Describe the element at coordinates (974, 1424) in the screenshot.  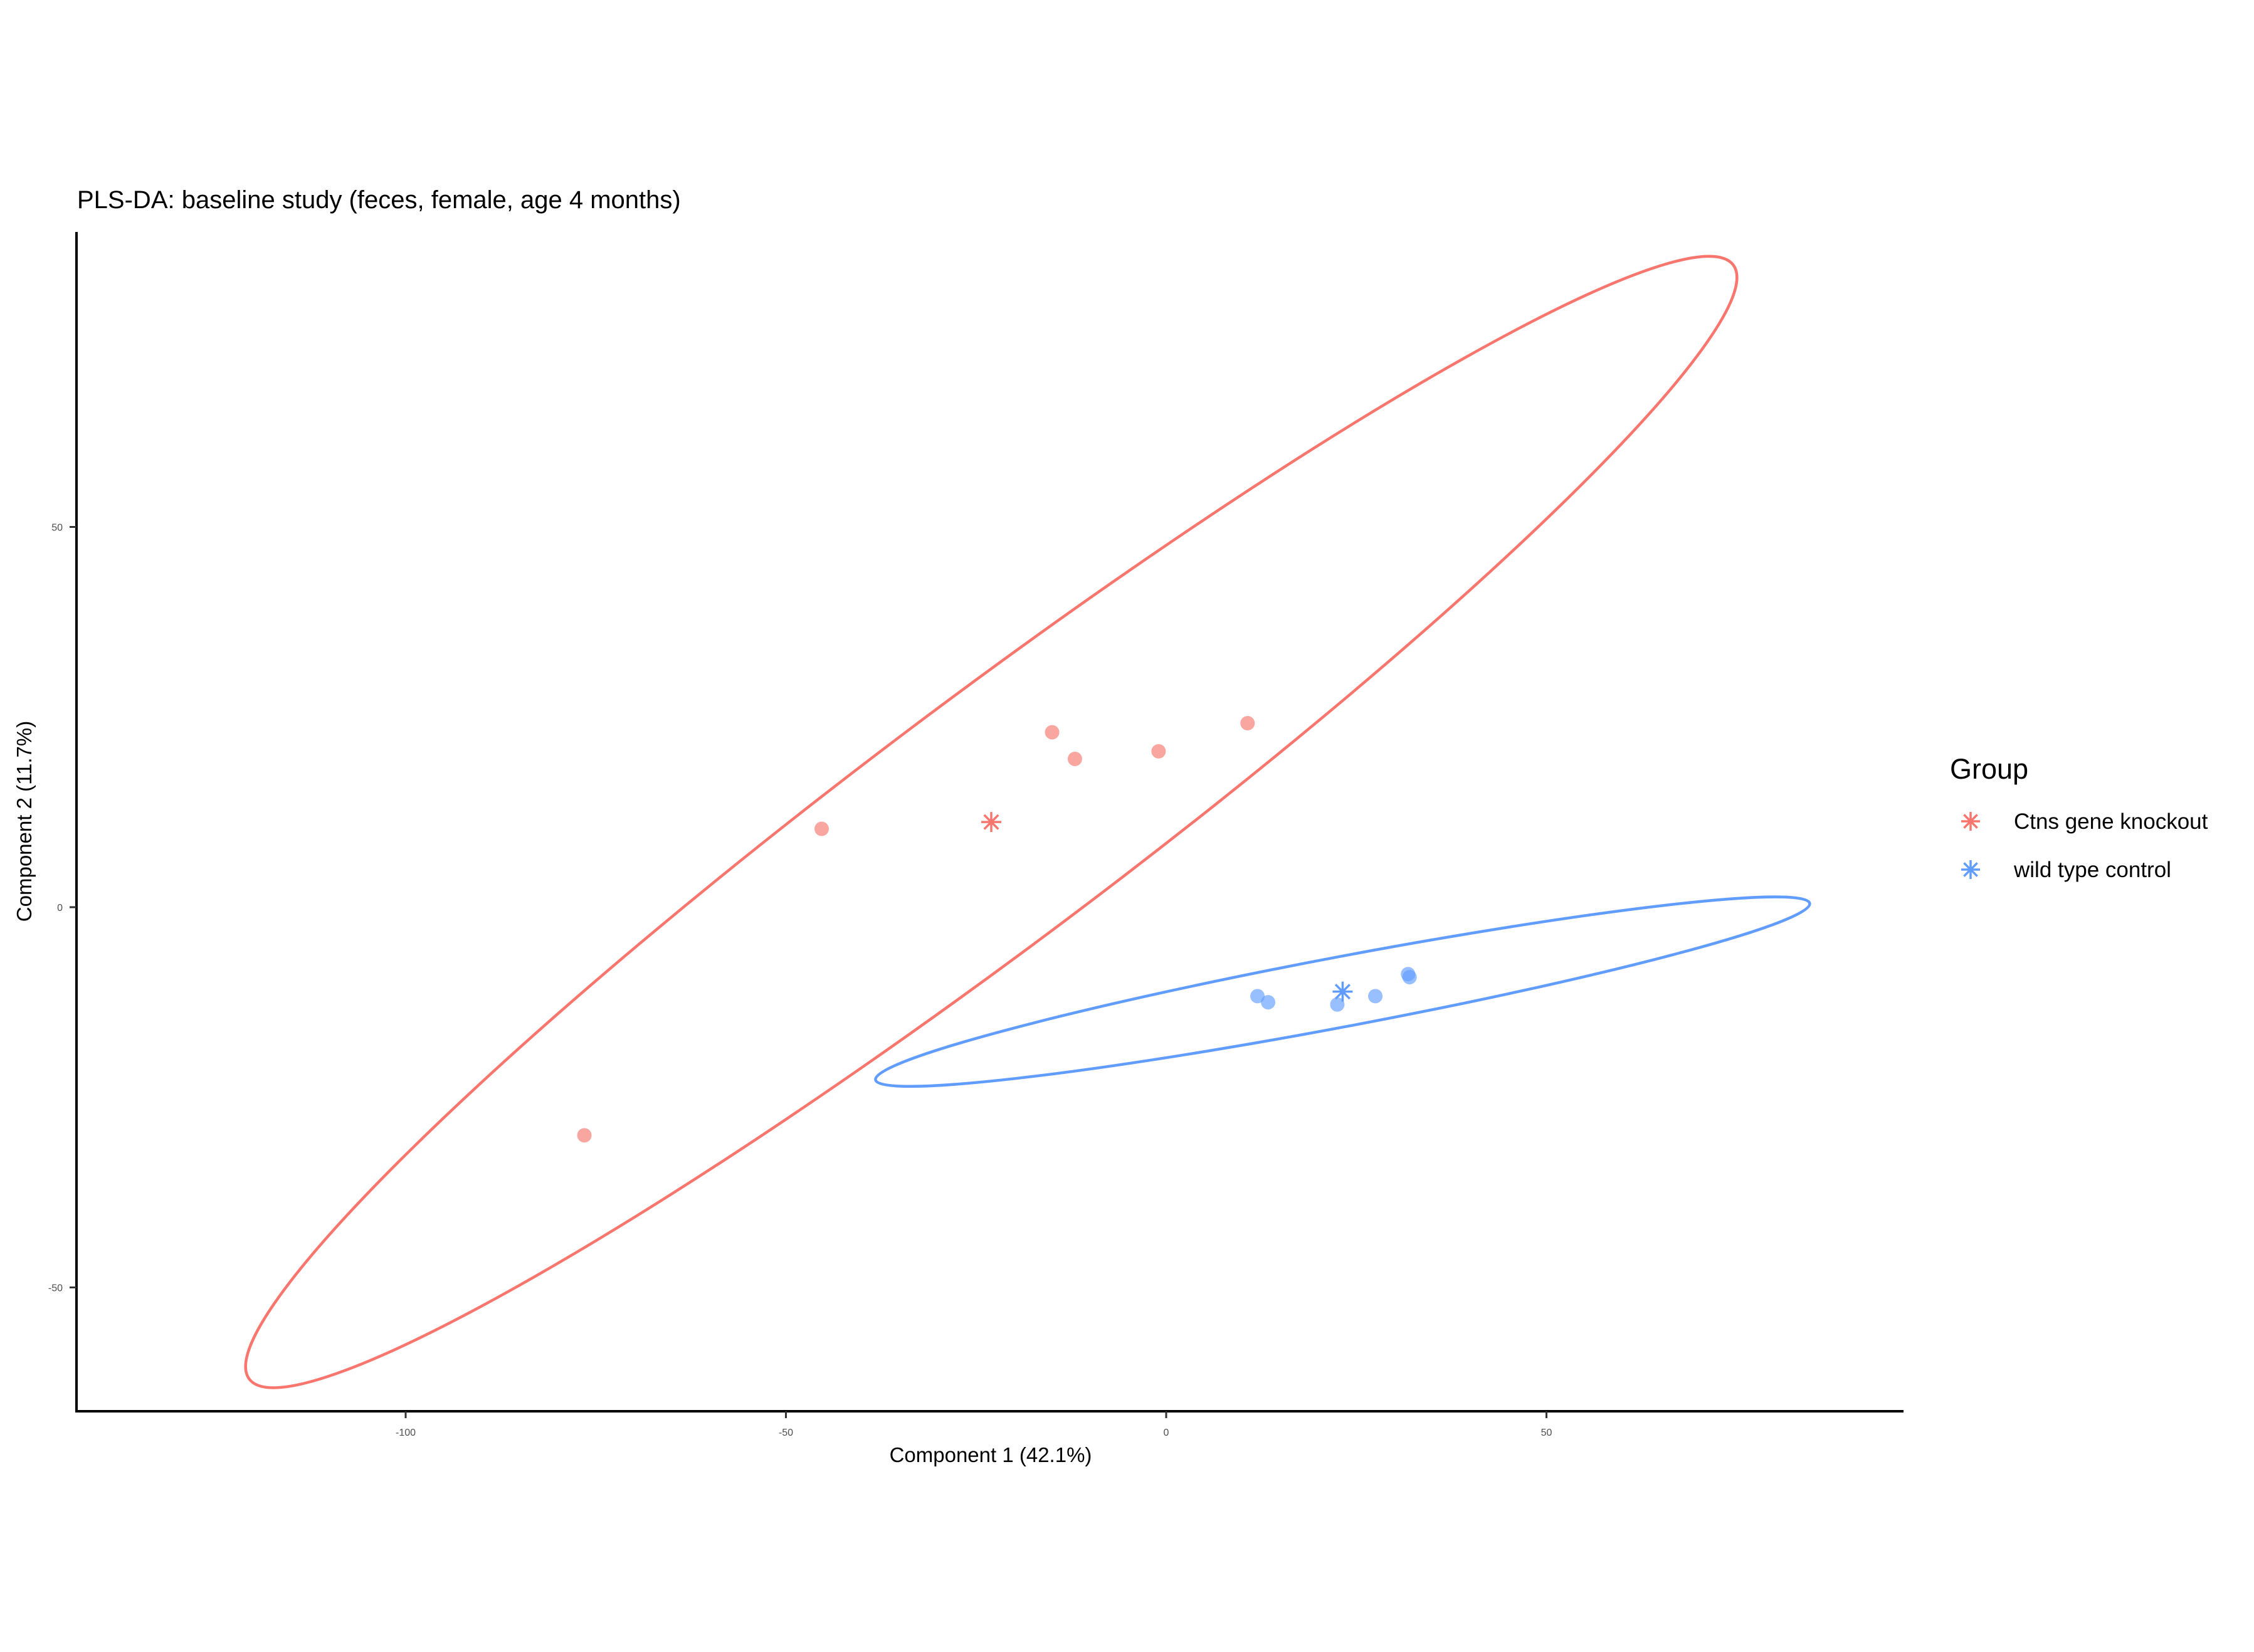
I see `x-axis-ticks: -100 -50 0 50` at that location.